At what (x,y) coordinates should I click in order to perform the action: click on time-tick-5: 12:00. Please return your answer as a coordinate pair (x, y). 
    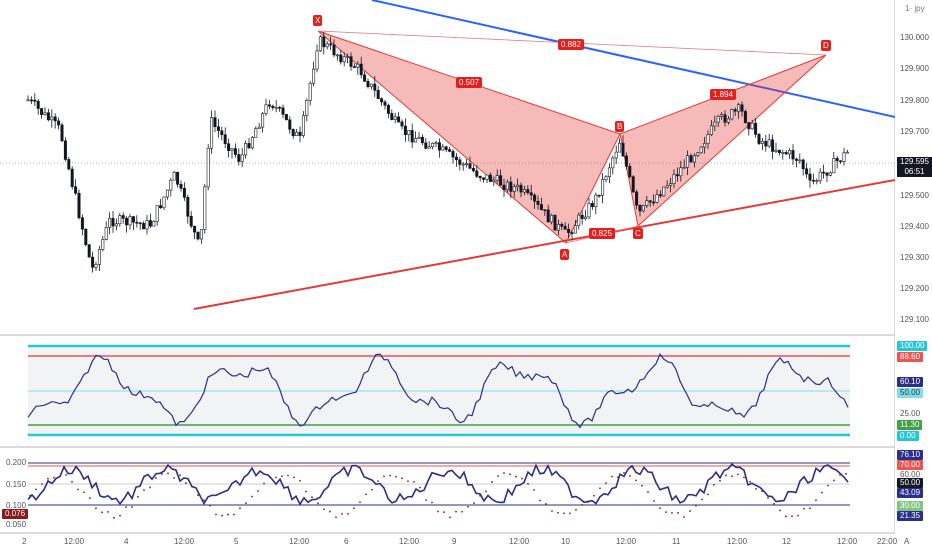
    Looking at the image, I should click on (299, 541).